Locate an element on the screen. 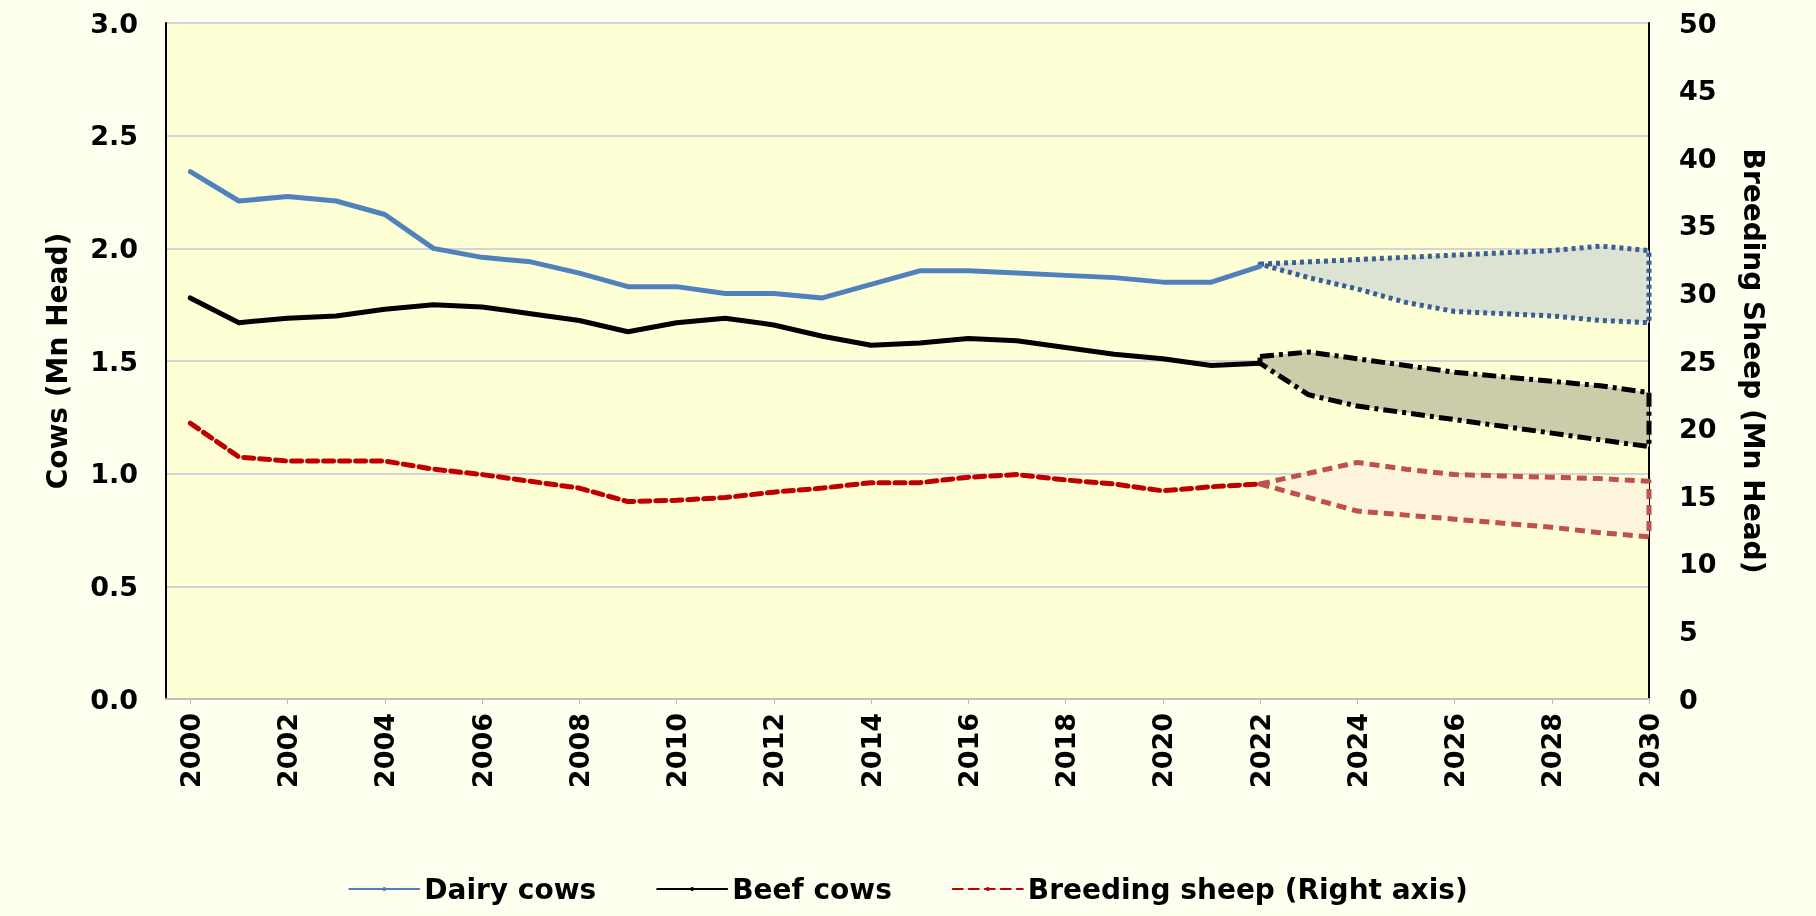  y-tick-label: 0.0 is located at coordinates (114, 699).